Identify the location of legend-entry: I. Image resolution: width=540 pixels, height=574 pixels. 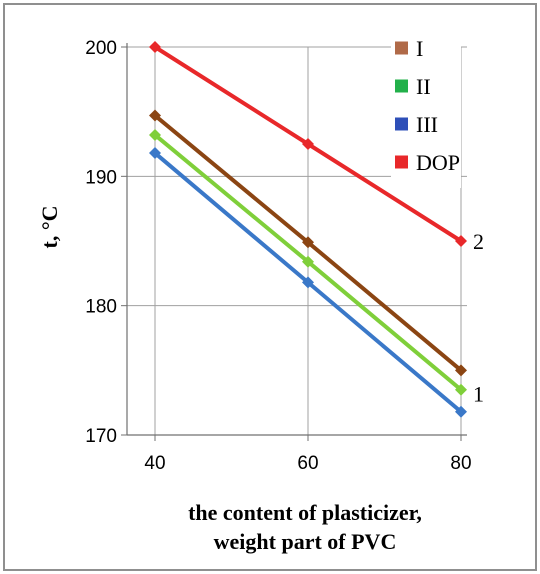
(409, 48).